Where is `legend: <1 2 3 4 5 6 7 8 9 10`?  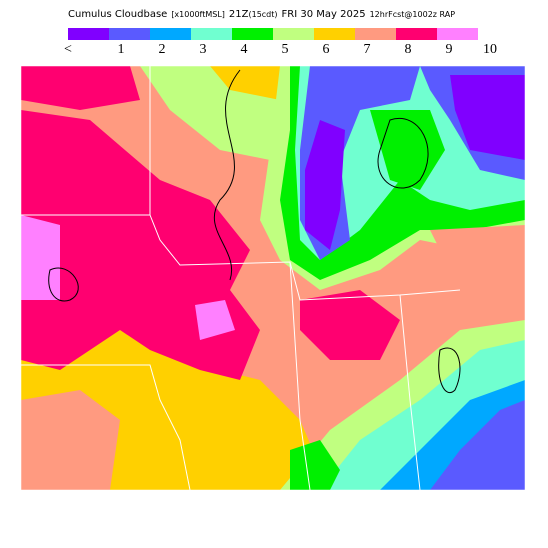 legend: <1 2 3 4 5 6 7 8 9 10 is located at coordinates (280, 42).